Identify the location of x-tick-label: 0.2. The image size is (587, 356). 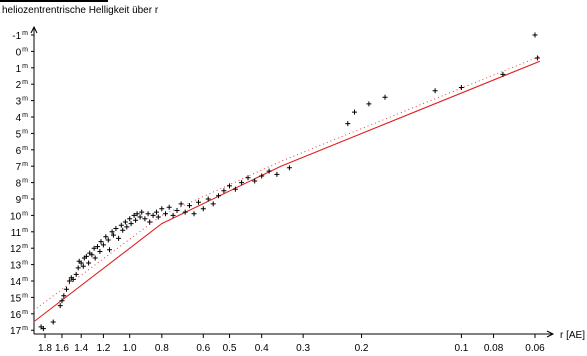
(362, 348).